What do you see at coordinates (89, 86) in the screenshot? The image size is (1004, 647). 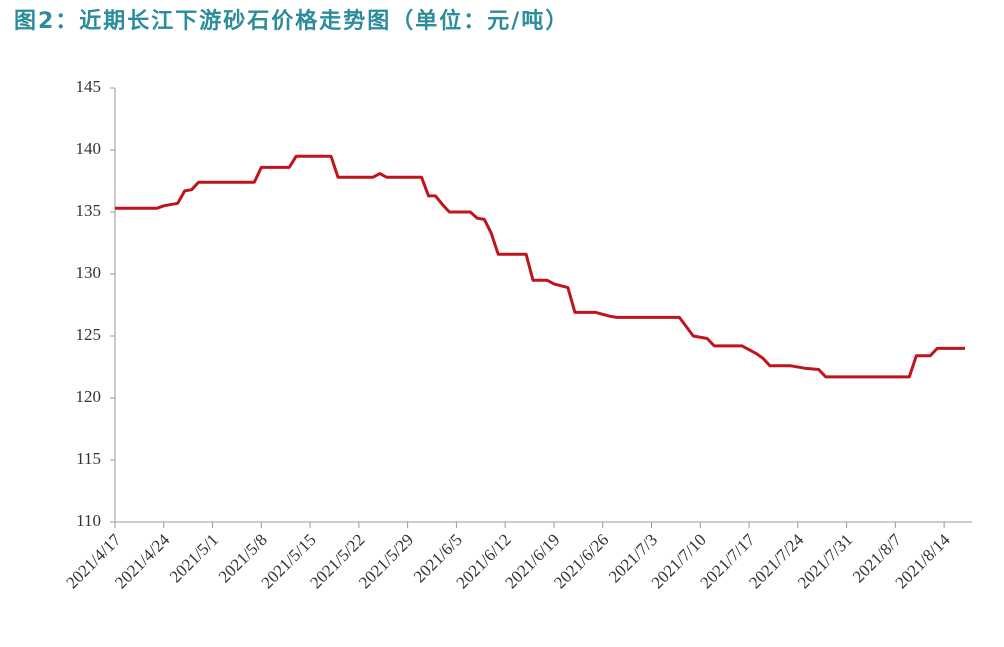 I see `y-tick-label: 145` at bounding box center [89, 86].